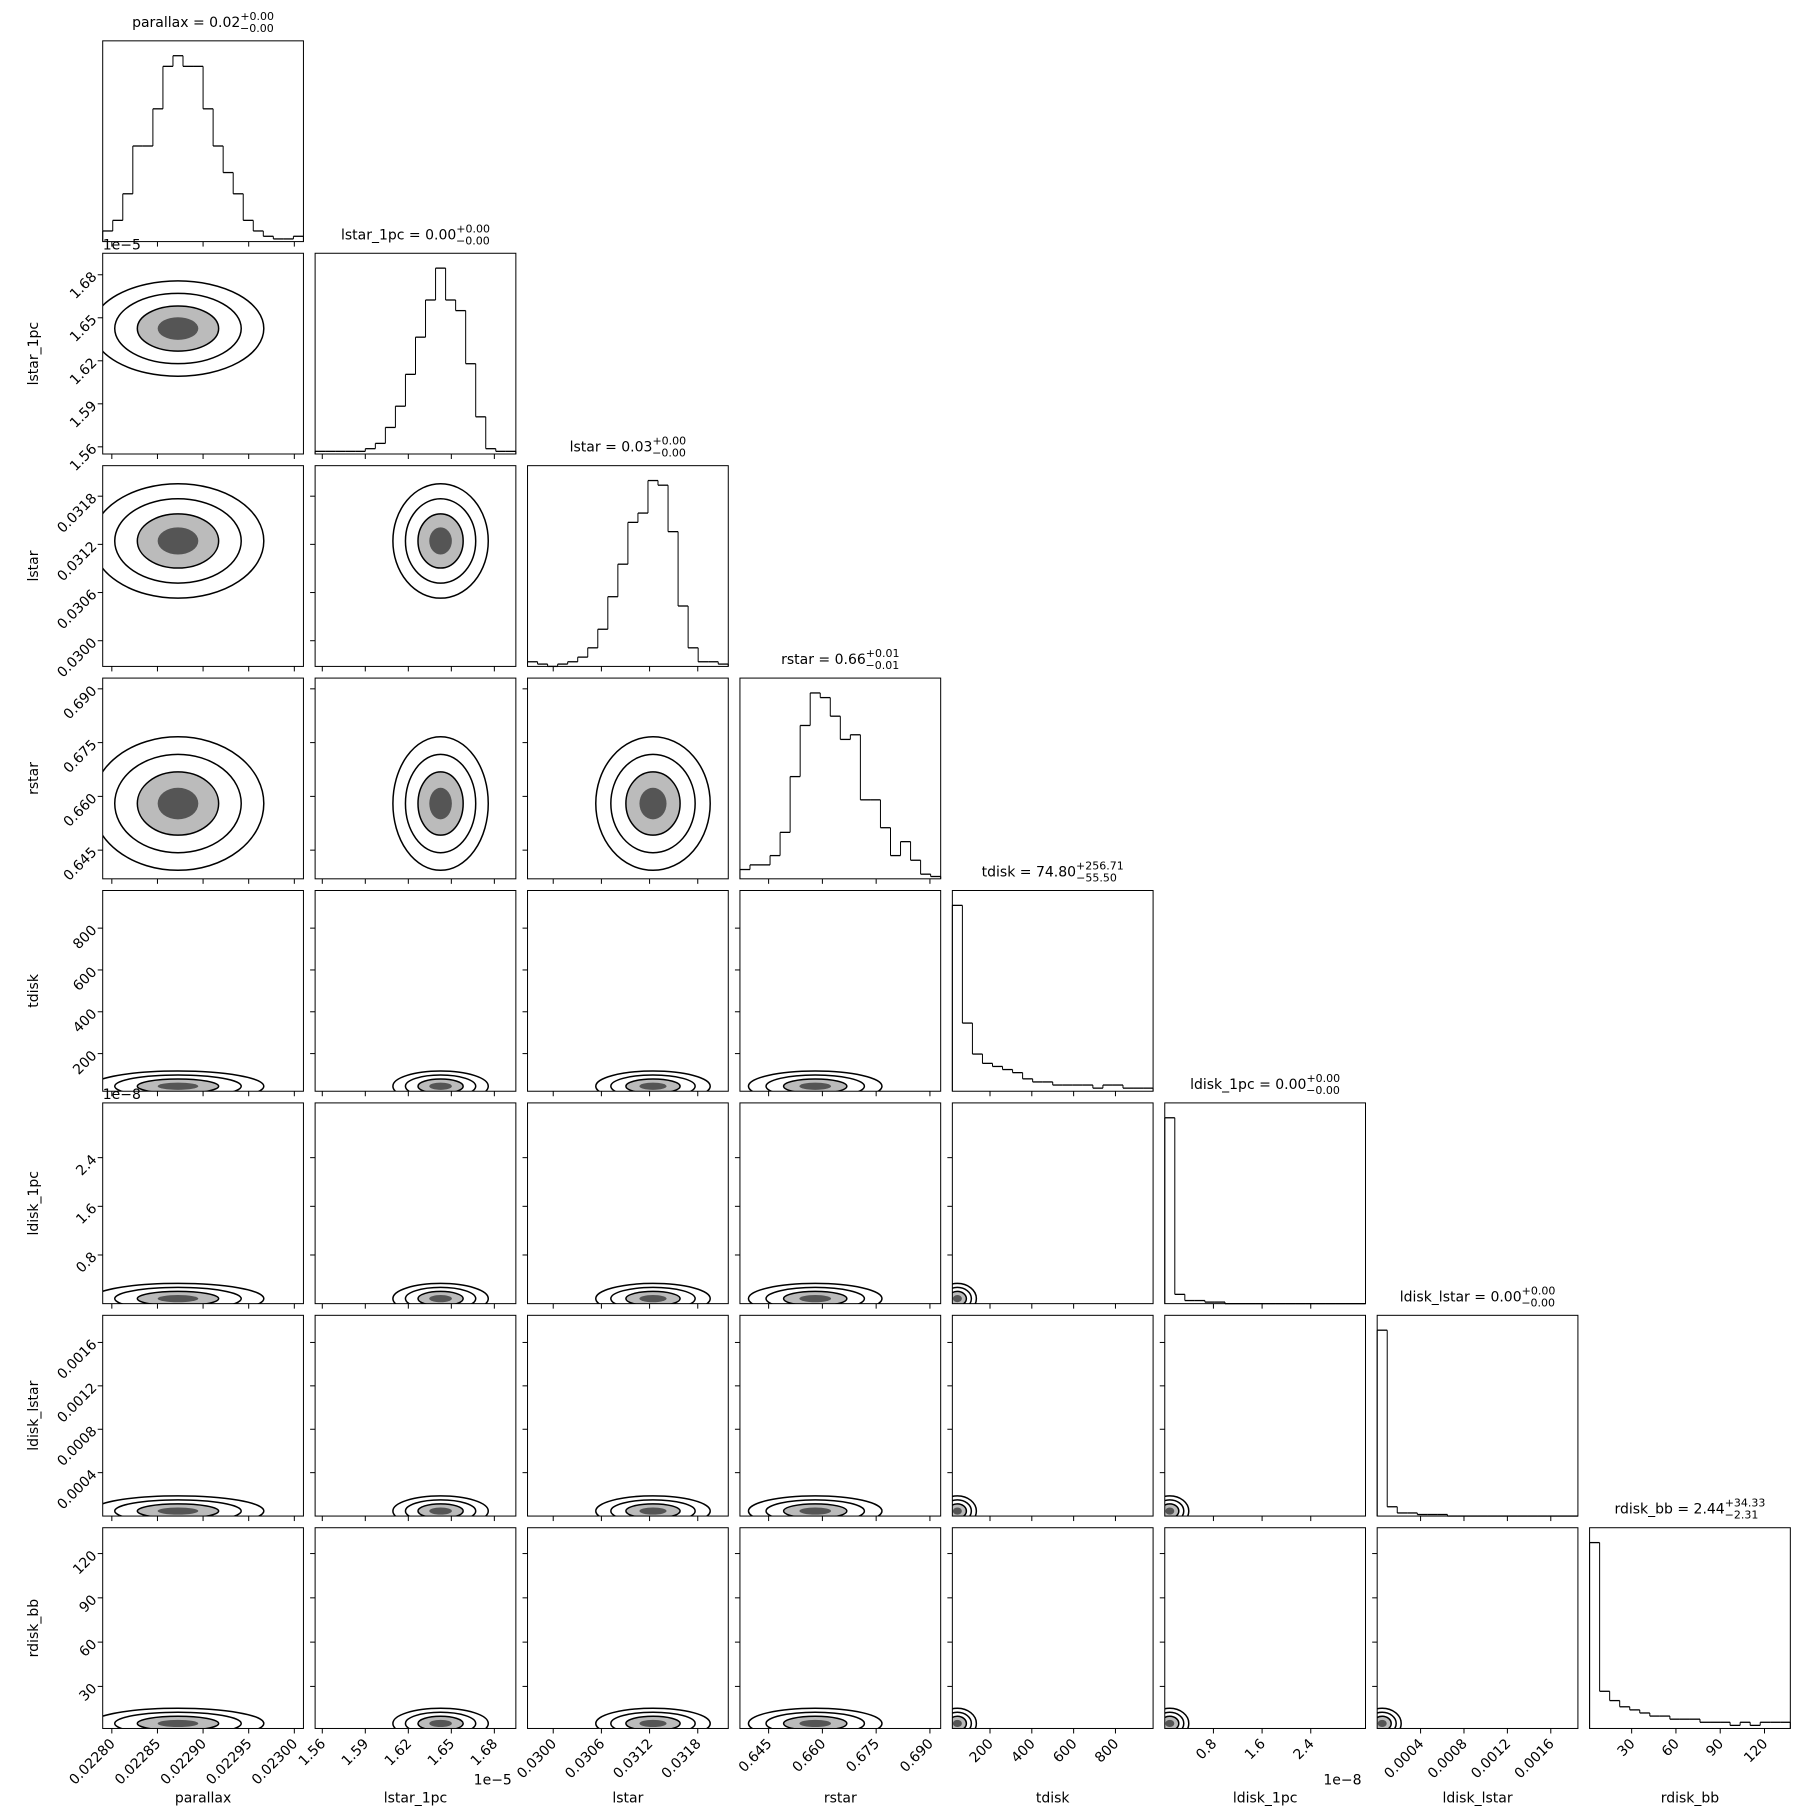 The width and height of the screenshot is (1809, 1809). What do you see at coordinates (1671, 1748) in the screenshot?
I see `x-tick-label: 60` at bounding box center [1671, 1748].